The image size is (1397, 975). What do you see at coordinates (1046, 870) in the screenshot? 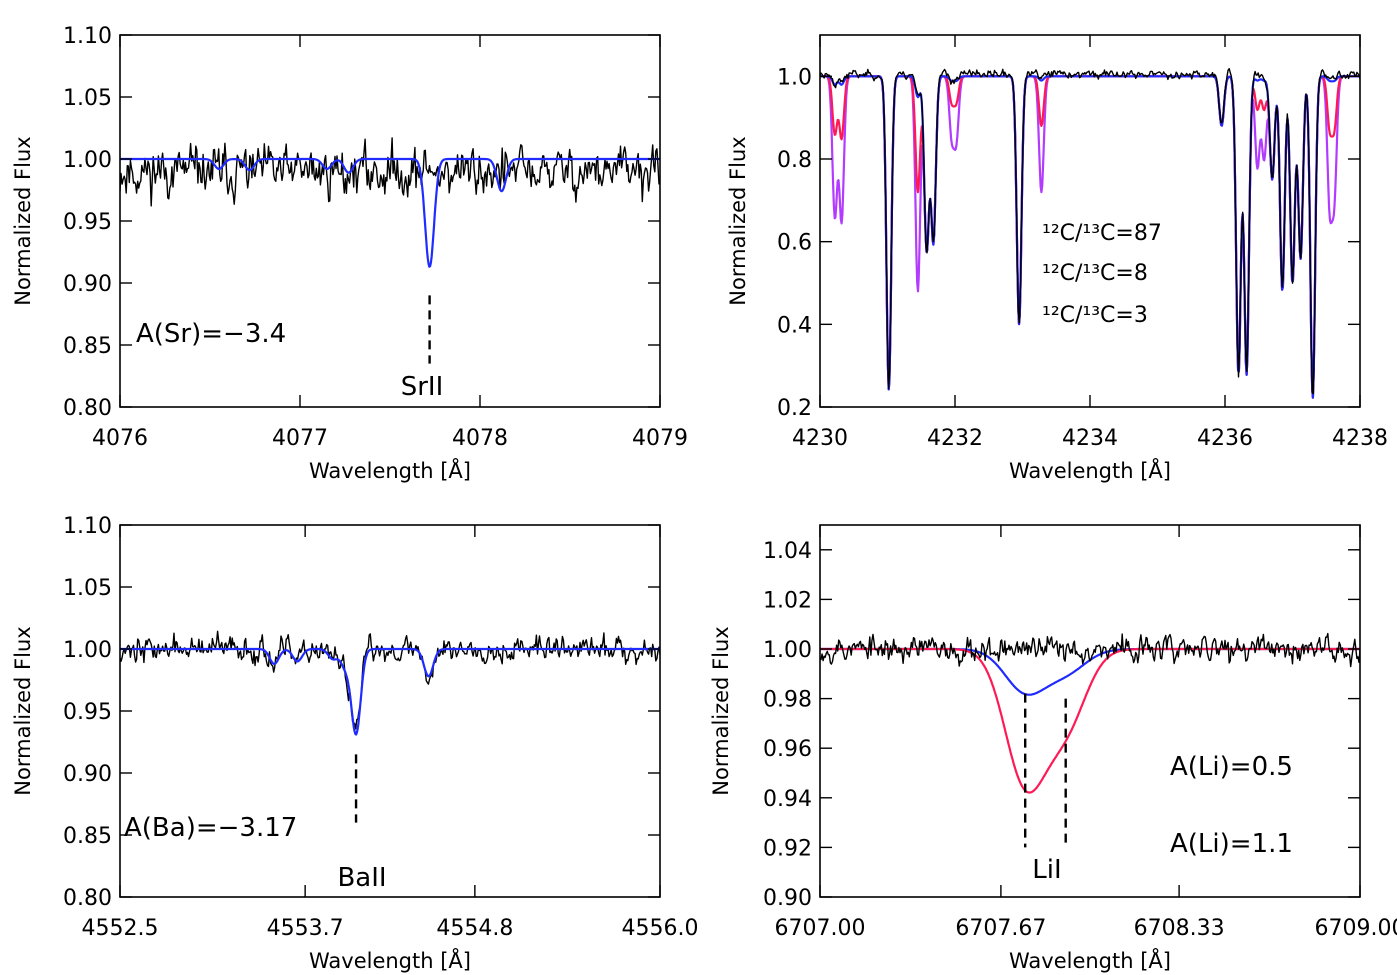
I see `line-id-label: LiI` at bounding box center [1046, 870].